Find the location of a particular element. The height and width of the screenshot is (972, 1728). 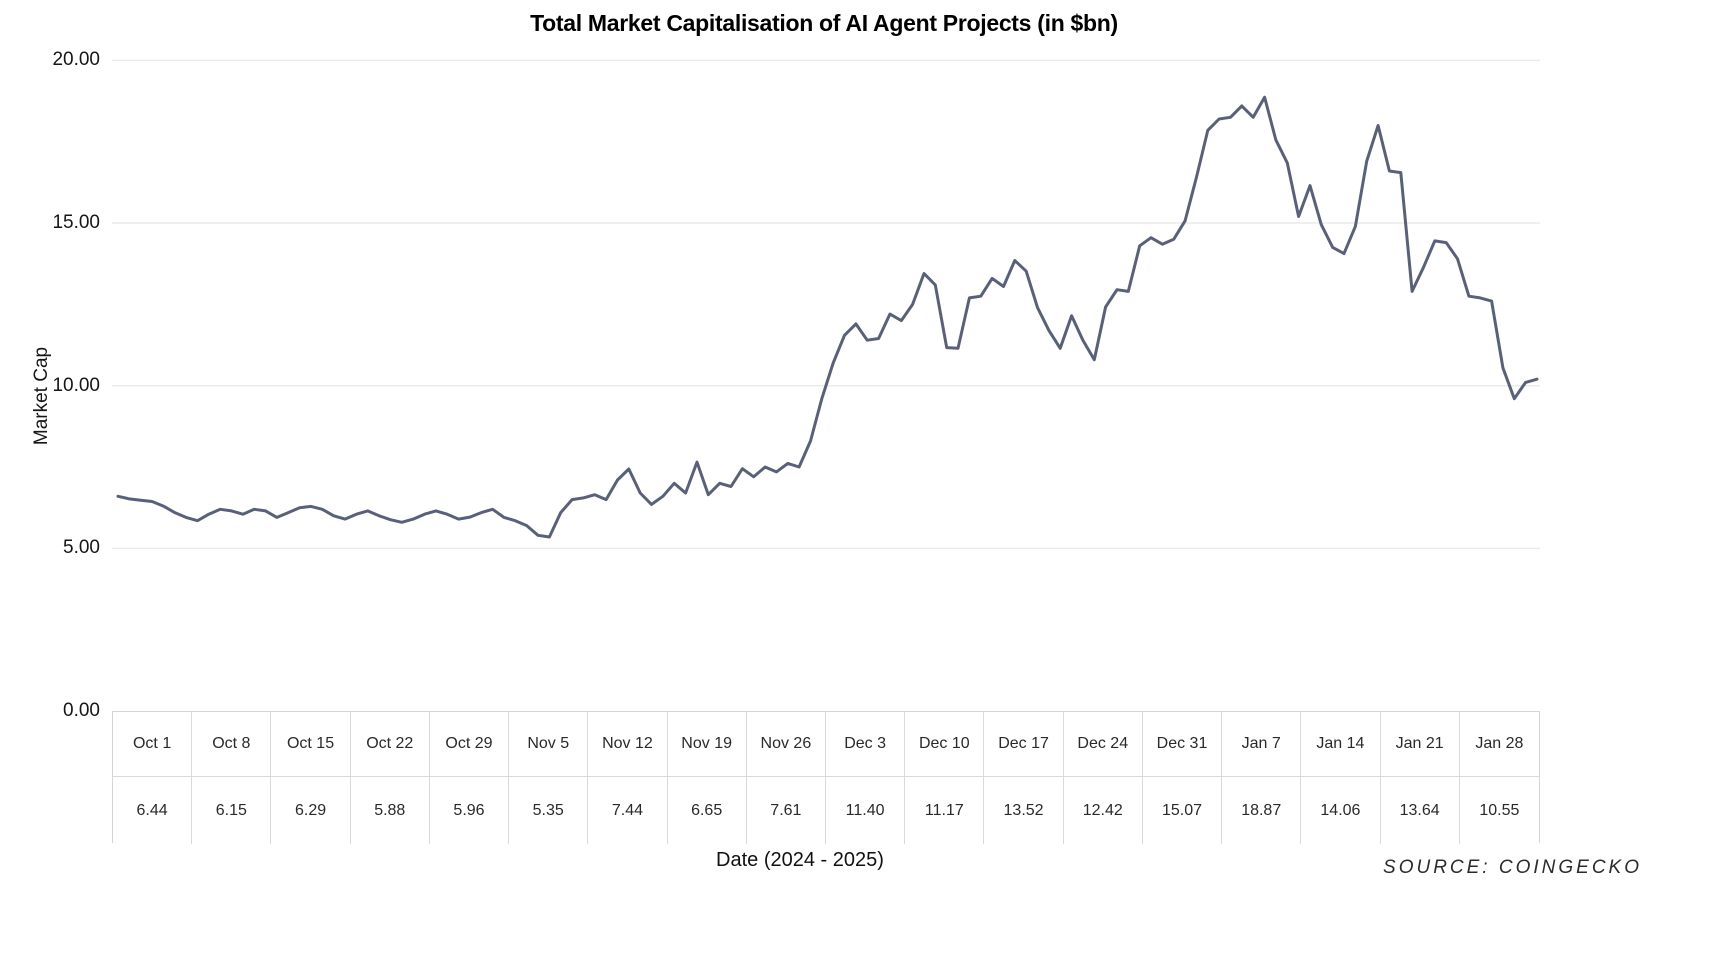

x-axis-title: Date (2024 - 2025) is located at coordinates (800, 860).